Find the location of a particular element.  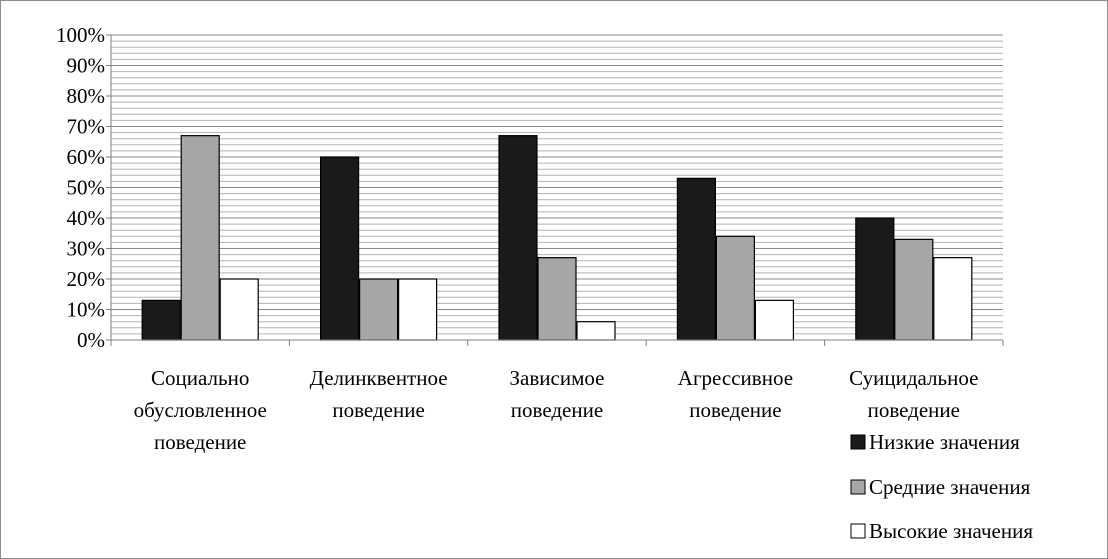

y-tick-label: 80% is located at coordinates (86, 96).